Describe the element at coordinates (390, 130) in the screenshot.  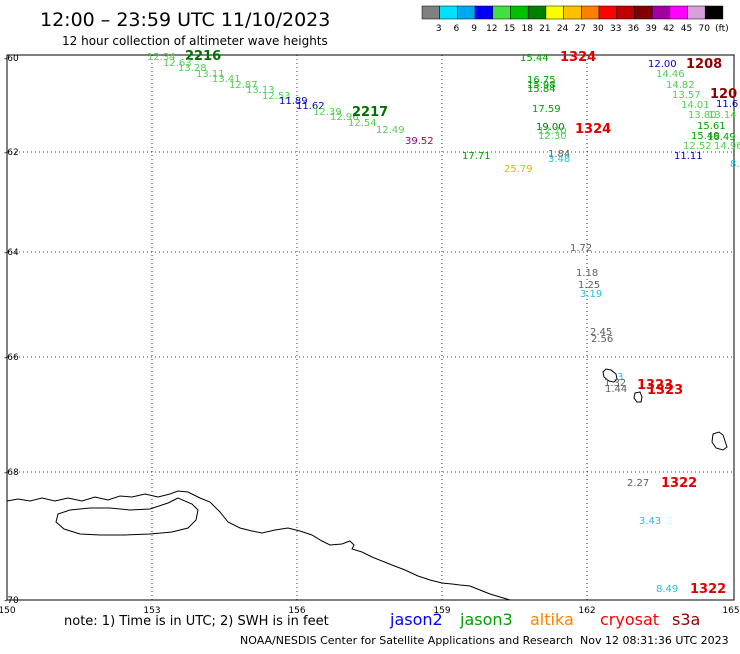
I see `wave-height-label: 12.49` at that location.